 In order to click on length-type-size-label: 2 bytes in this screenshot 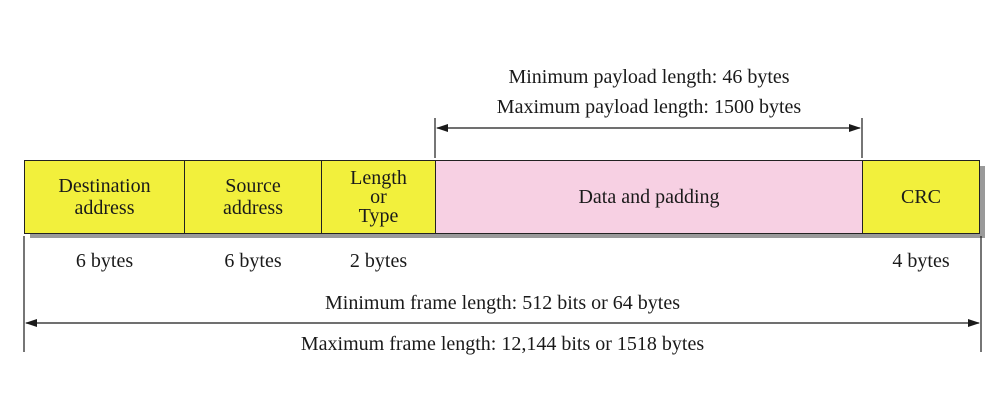, I will do `click(378, 261)`.